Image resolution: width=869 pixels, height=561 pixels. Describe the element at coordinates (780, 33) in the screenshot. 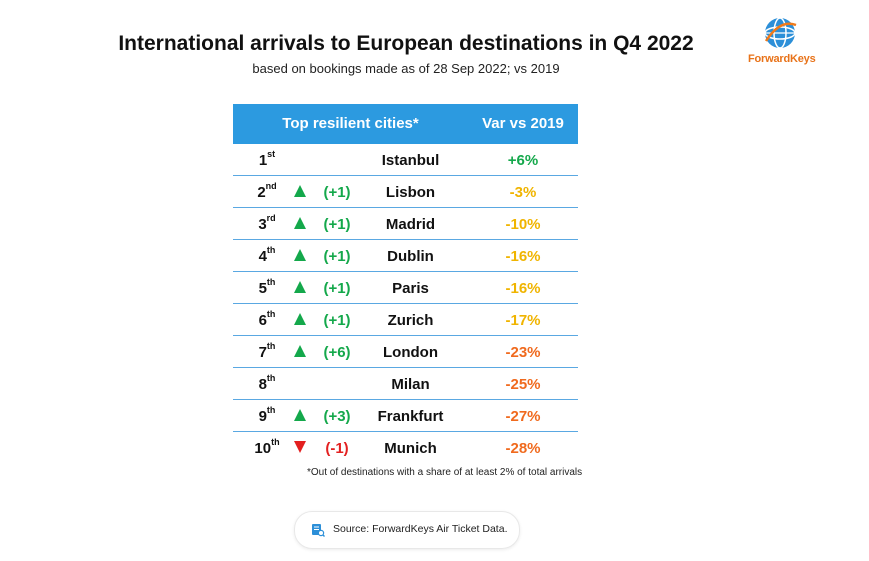

I see `globe-icon` at that location.